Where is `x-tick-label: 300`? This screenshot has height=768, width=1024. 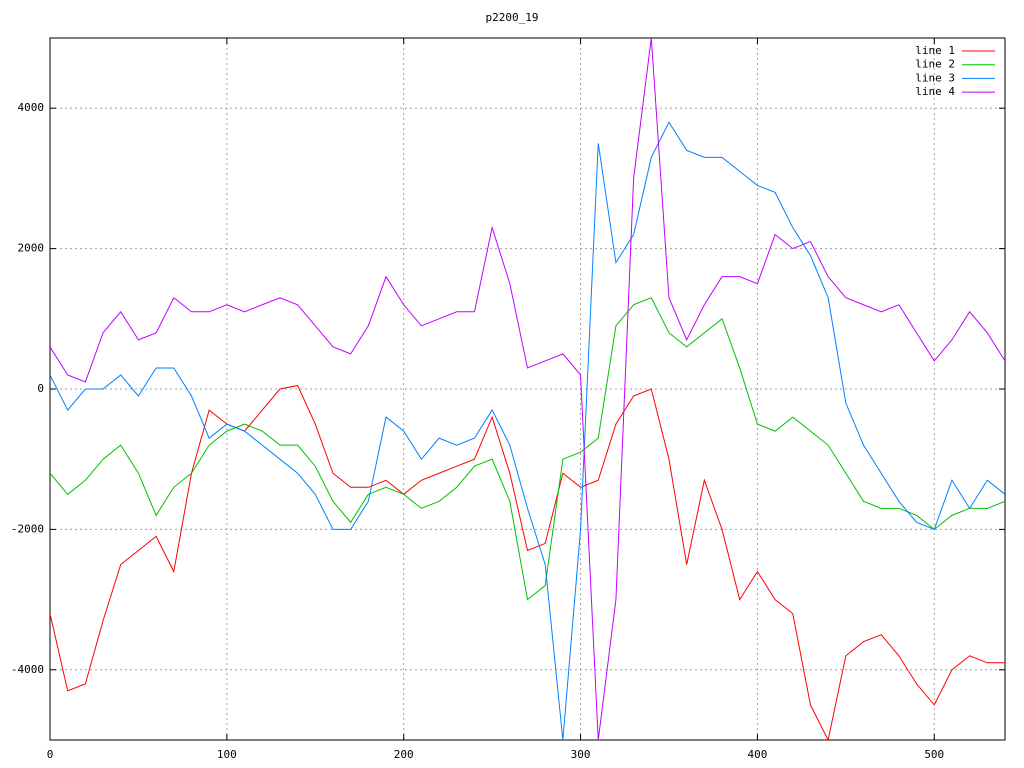 x-tick-label: 300 is located at coordinates (581, 754).